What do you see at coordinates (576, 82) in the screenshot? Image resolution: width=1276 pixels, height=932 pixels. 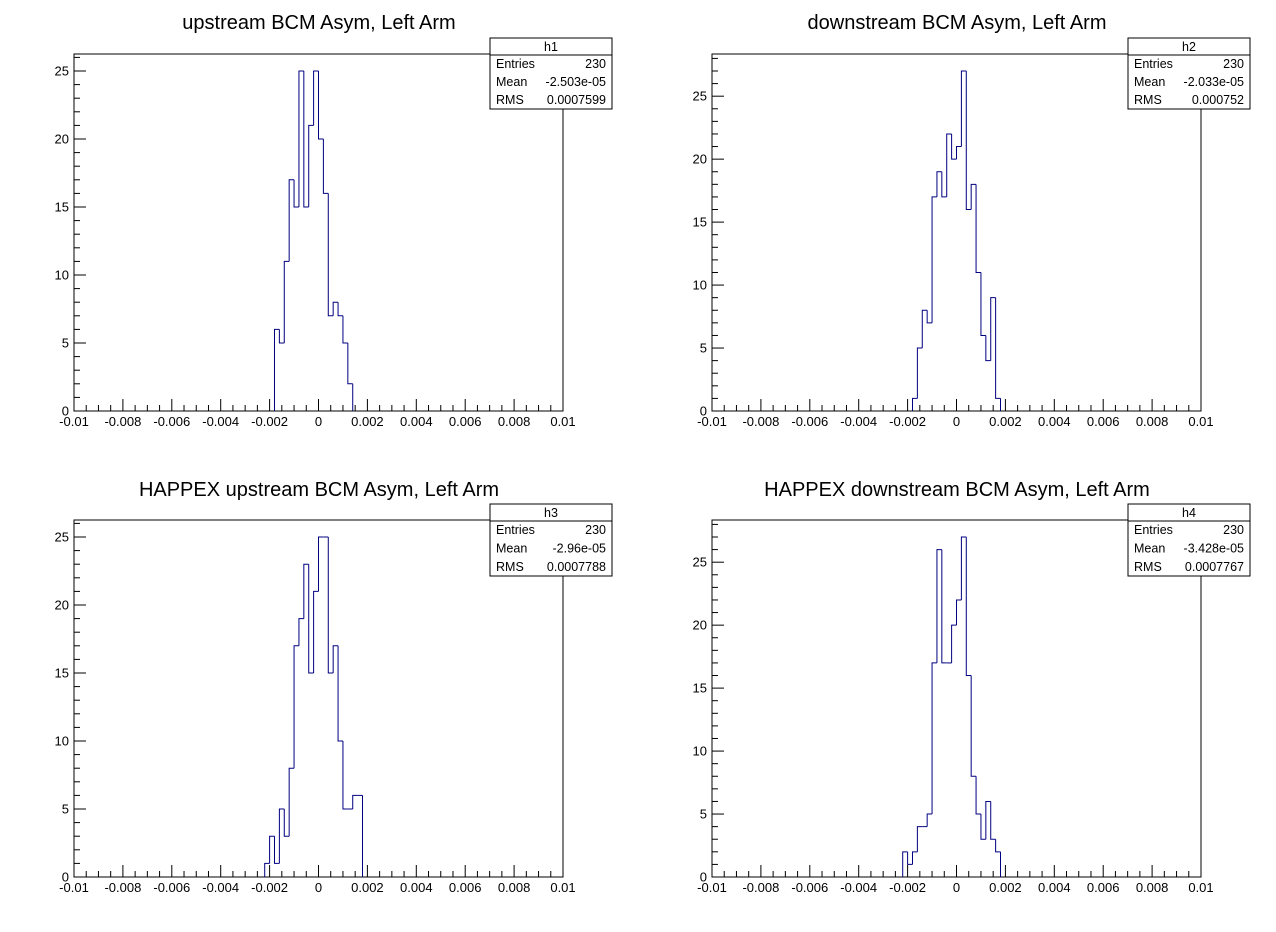 I see `stats-value: -2.503e-05` at bounding box center [576, 82].